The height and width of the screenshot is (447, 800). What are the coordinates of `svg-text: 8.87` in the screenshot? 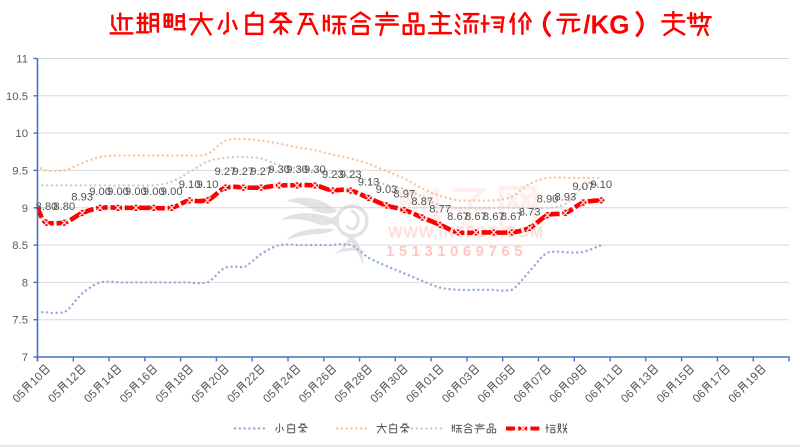 It's located at (422, 202).